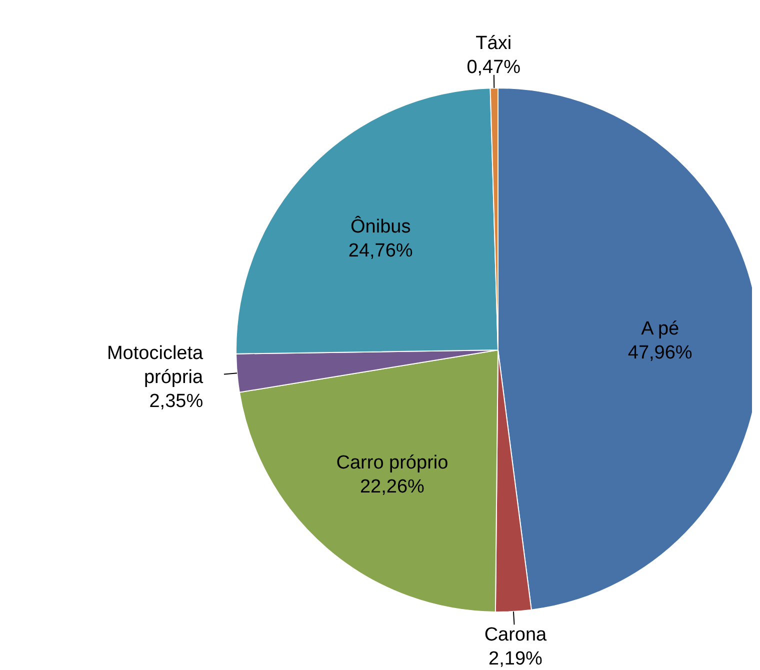 The image size is (760, 670). Describe the element at coordinates (660, 353) in the screenshot. I see `data-label: 47,96%` at that location.